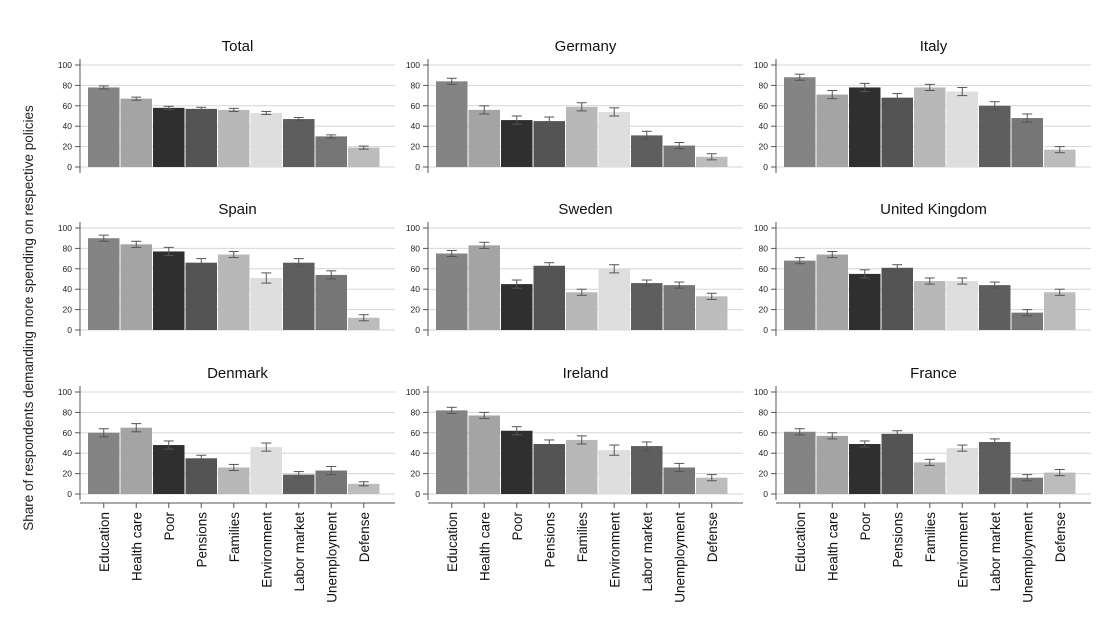 The height and width of the screenshot is (639, 1096). What do you see at coordinates (299, 552) in the screenshot?
I see `x-tick-label: Labor market` at bounding box center [299, 552].